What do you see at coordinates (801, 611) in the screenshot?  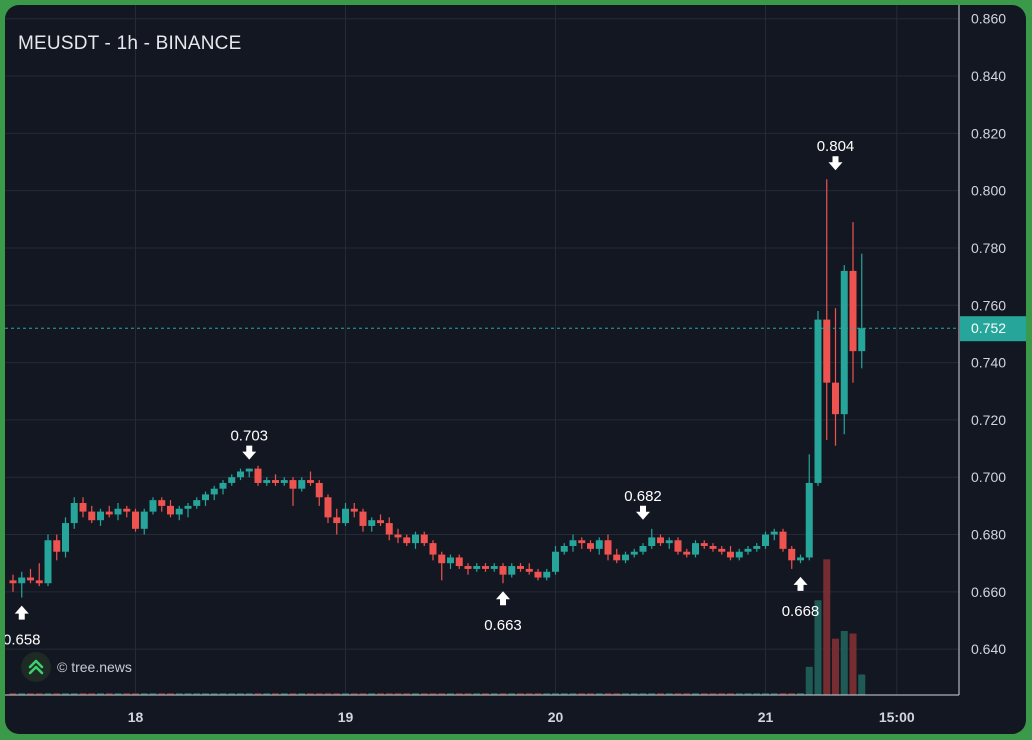 I see `annotation-label: 0.668` at bounding box center [801, 611].